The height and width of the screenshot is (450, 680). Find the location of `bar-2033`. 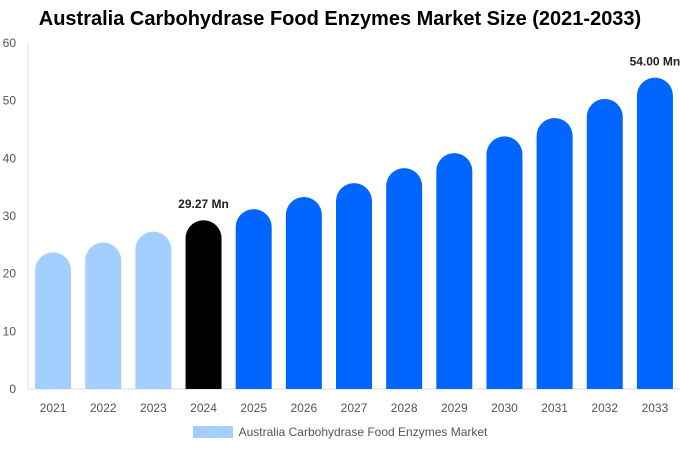

bar-2033 is located at coordinates (654, 233).